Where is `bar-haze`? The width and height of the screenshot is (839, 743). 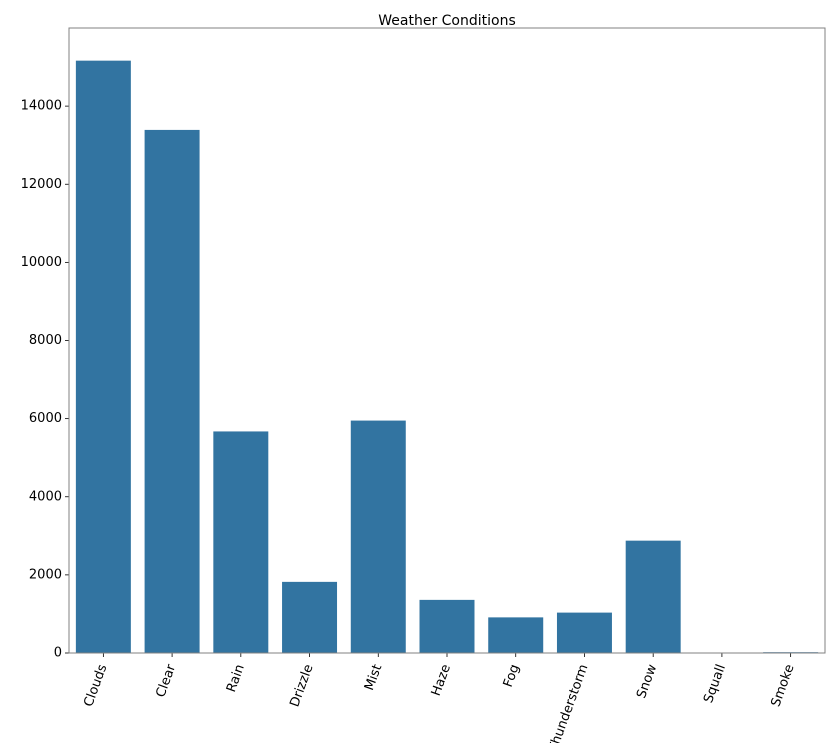 bar-haze is located at coordinates (447, 626).